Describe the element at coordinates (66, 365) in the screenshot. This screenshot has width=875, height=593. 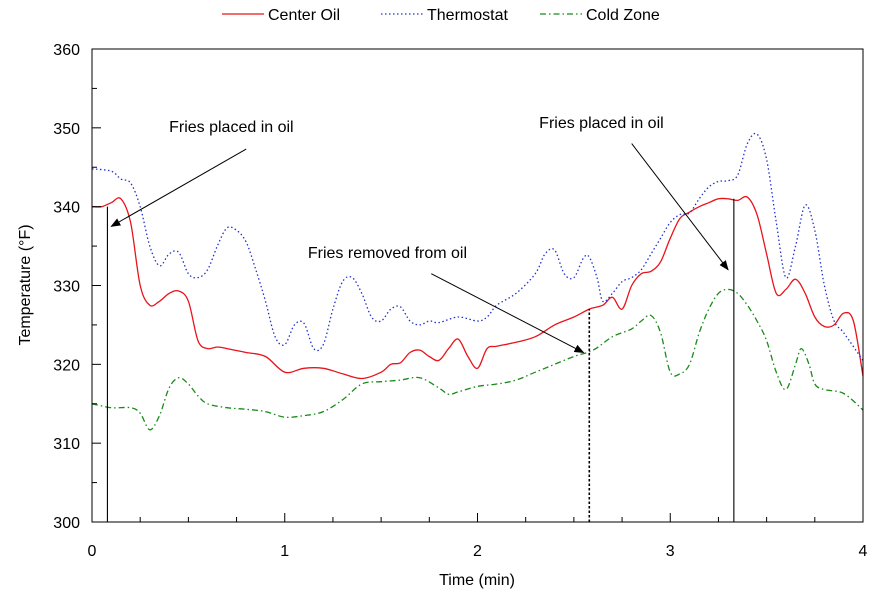
I see `y-tick-label: 320` at that location.